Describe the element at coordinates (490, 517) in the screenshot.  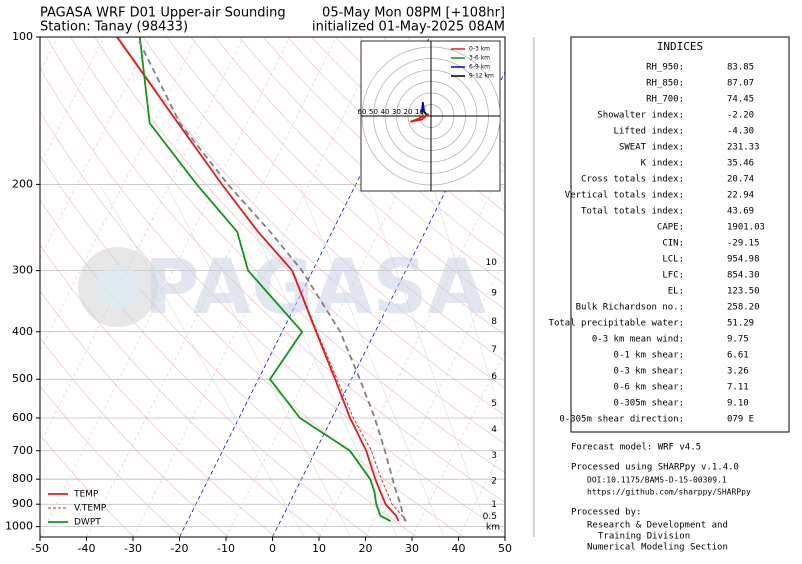
I see `height-label: 0.5` at that location.